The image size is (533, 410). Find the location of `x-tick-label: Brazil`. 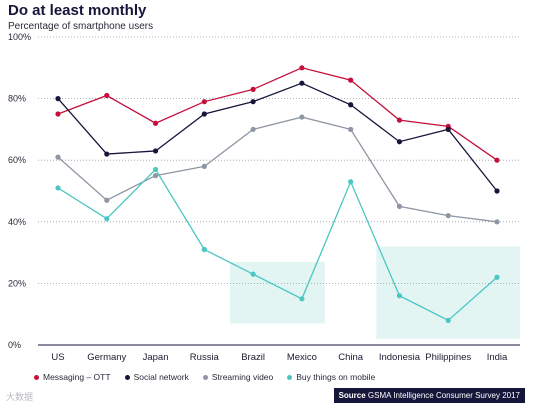

x-tick-label: Brazil is located at coordinates (253, 357).